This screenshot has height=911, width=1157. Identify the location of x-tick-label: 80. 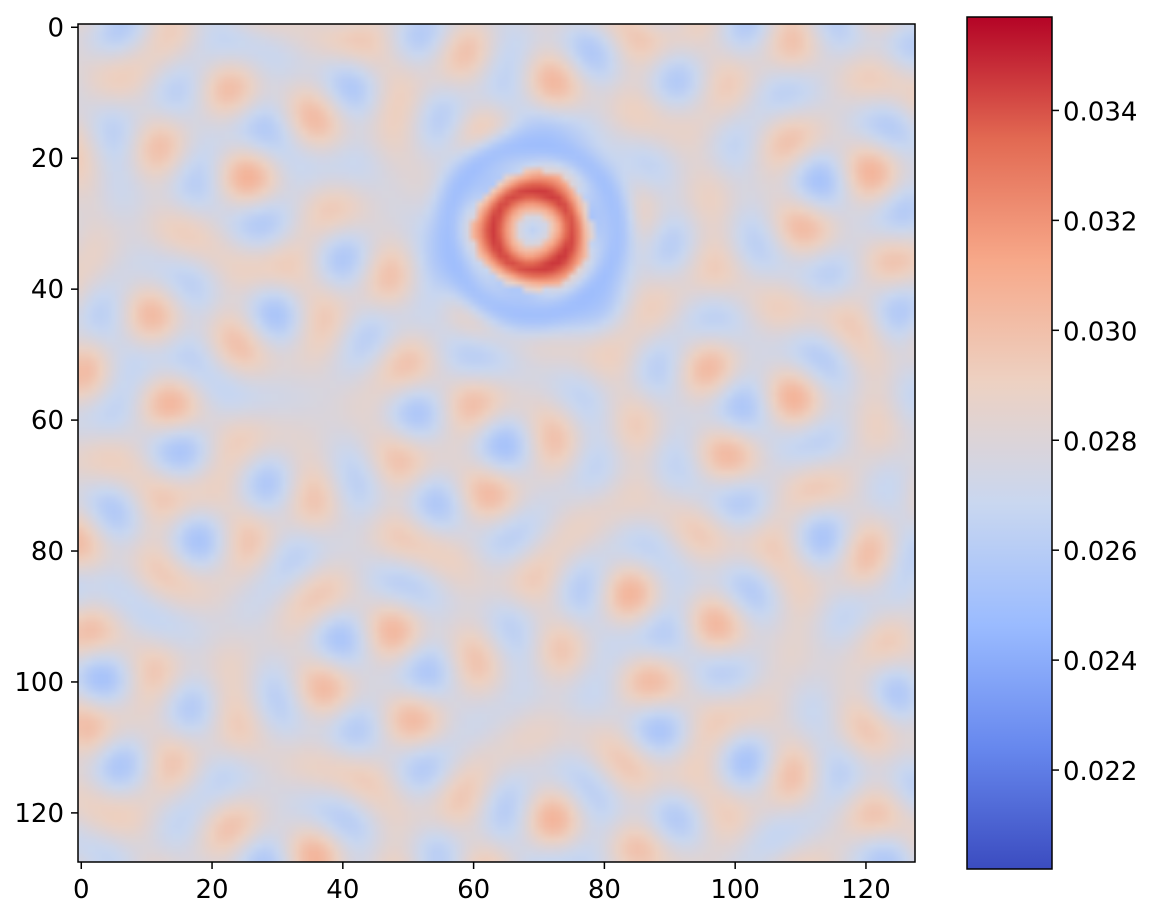
(604, 890).